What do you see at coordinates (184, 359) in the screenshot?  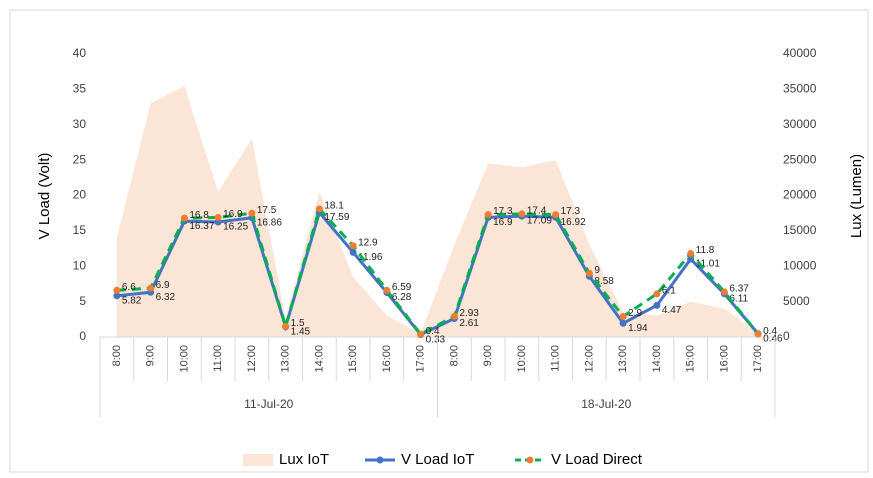 I see `x-tick-label: 10:00` at bounding box center [184, 359].